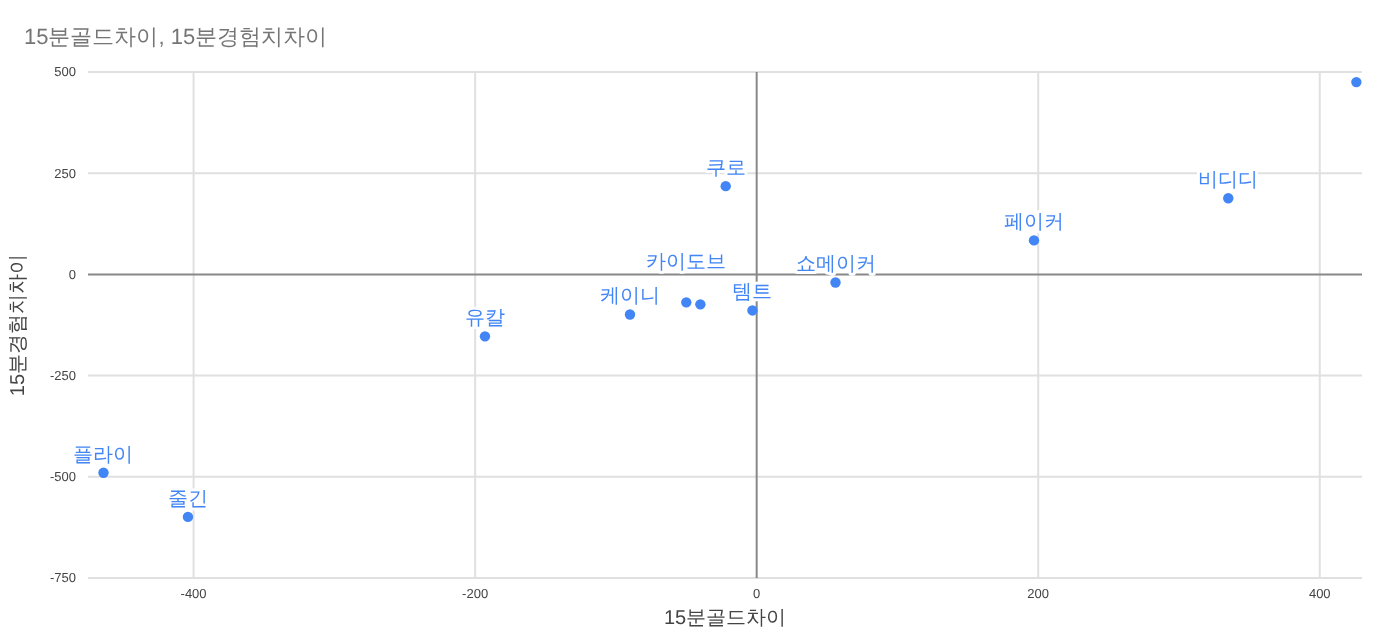 This screenshot has height=636, width=1400. What do you see at coordinates (187, 499) in the screenshot?
I see `annotation: 줄긴` at bounding box center [187, 499].